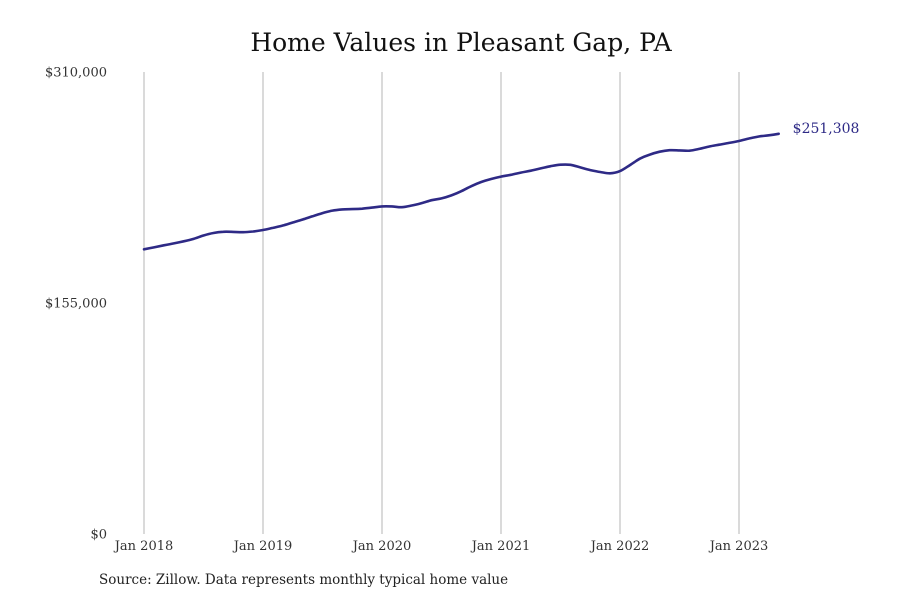 The width and height of the screenshot is (900, 600). I want to click on y-tick-label: $0, so click(98, 535).